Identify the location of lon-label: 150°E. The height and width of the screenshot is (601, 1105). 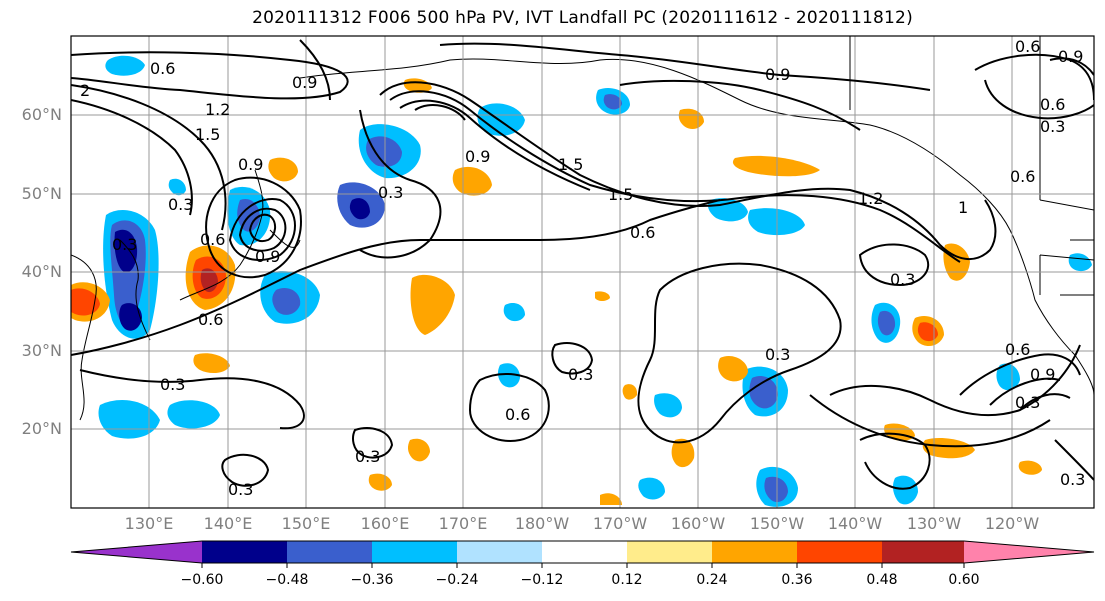
(306, 523).